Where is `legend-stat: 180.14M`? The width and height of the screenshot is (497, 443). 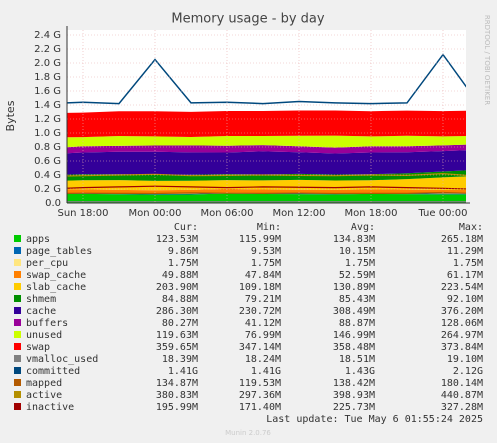 legend-stat: 180.14M is located at coordinates (462, 383).